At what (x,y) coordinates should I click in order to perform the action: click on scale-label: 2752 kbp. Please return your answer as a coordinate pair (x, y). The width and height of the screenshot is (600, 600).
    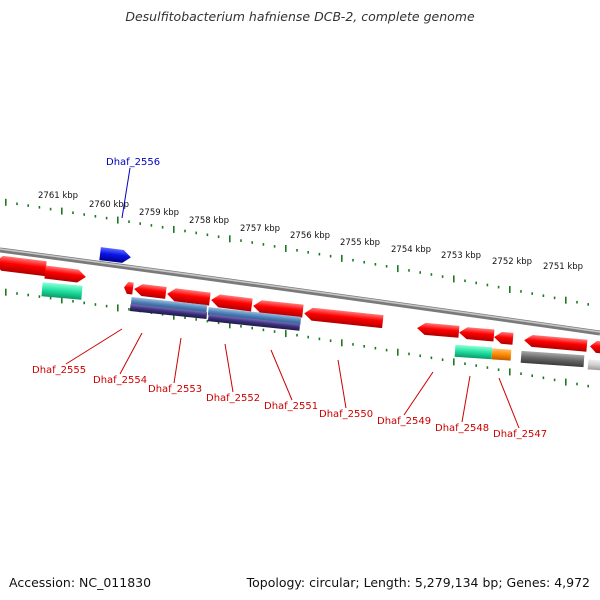
    Looking at the image, I should click on (512, 262).